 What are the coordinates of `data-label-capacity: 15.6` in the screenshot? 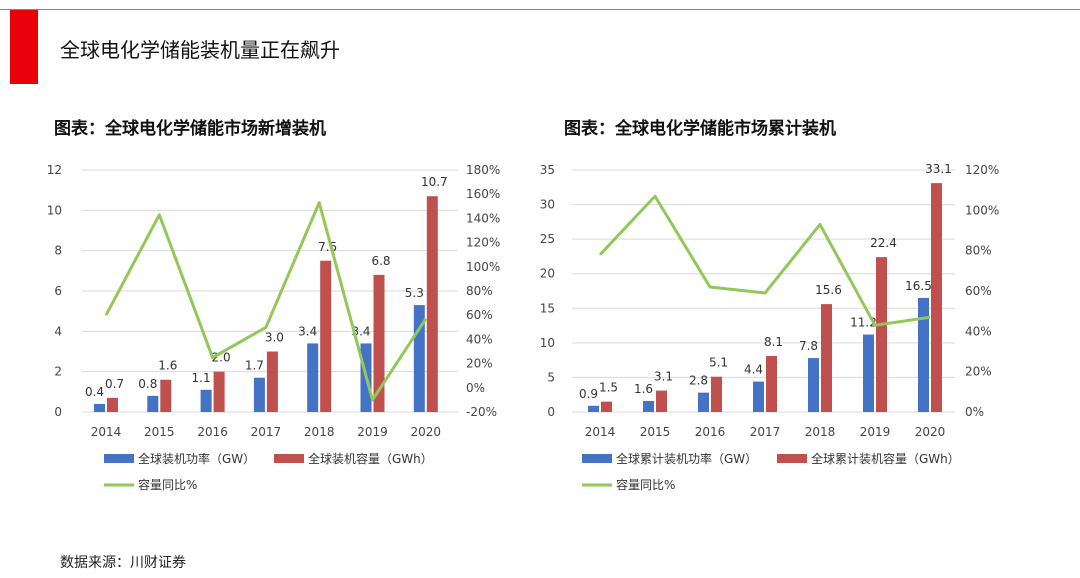 It's located at (828, 290).